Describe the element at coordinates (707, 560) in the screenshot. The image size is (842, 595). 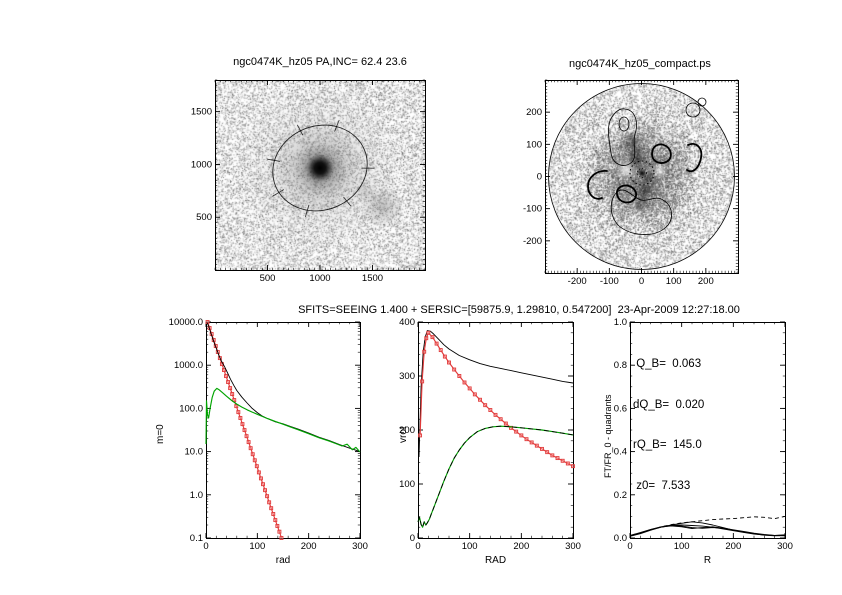
I see `xlabel-R: R` at that location.